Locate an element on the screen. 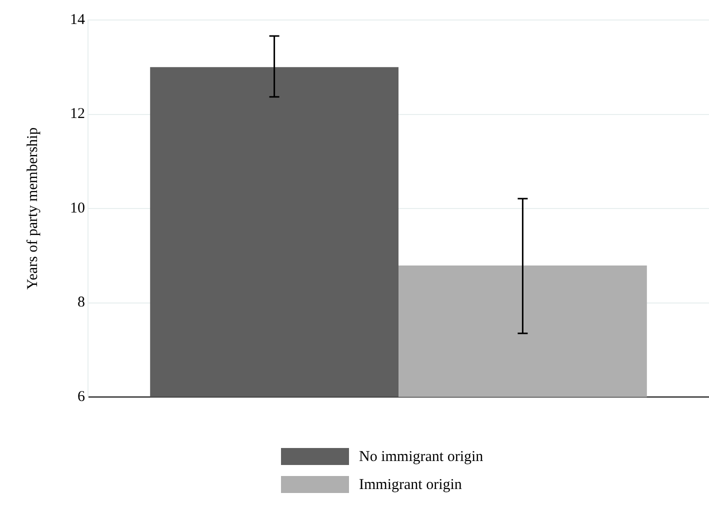 This screenshot has width=709, height=520. legend-label: No immigrant origin is located at coordinates (421, 456).